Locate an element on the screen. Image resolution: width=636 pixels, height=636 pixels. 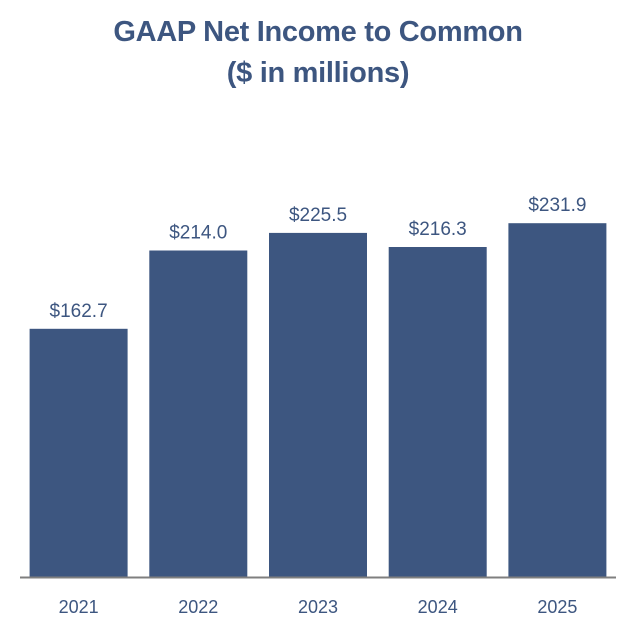
data-label-2021: $162.7 is located at coordinates (79, 311).